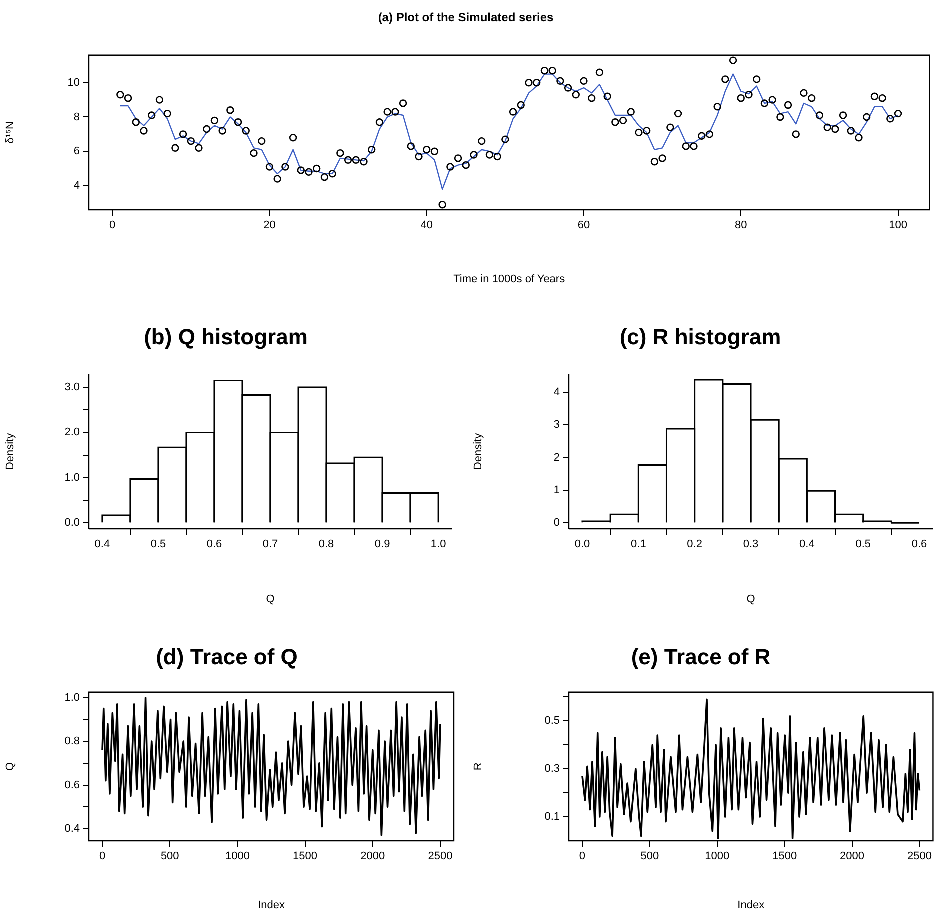 The width and height of the screenshot is (935, 916). I want to click on x-tick-label: 40, so click(426, 226).